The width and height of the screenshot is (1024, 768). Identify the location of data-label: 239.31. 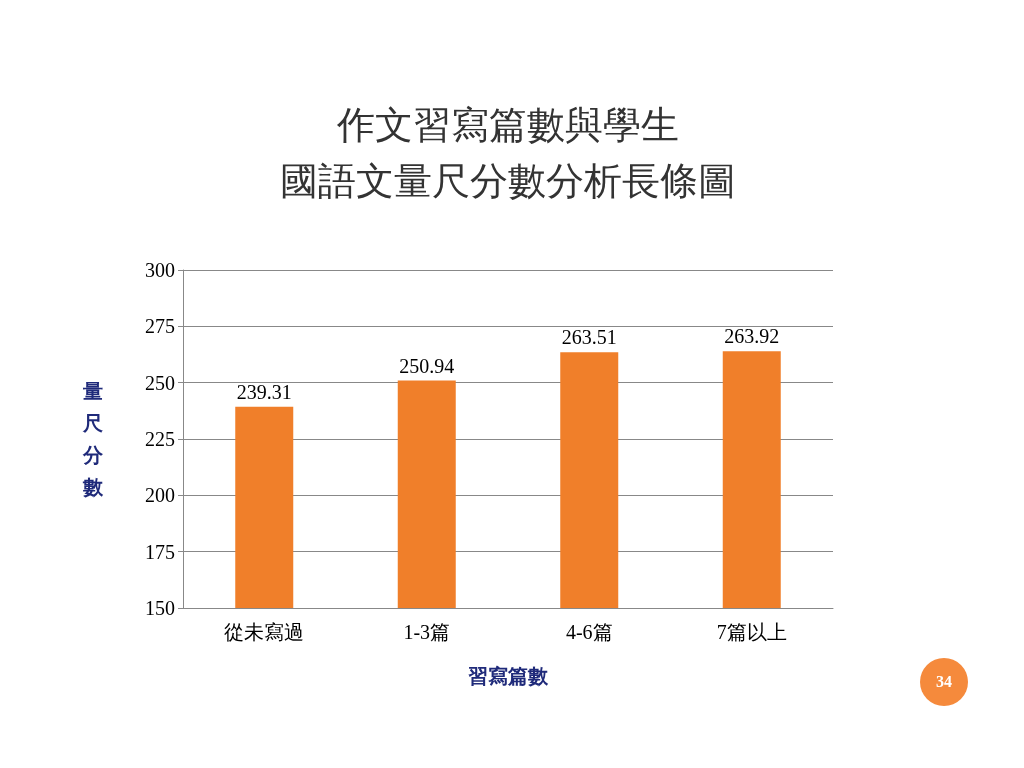
(264, 391).